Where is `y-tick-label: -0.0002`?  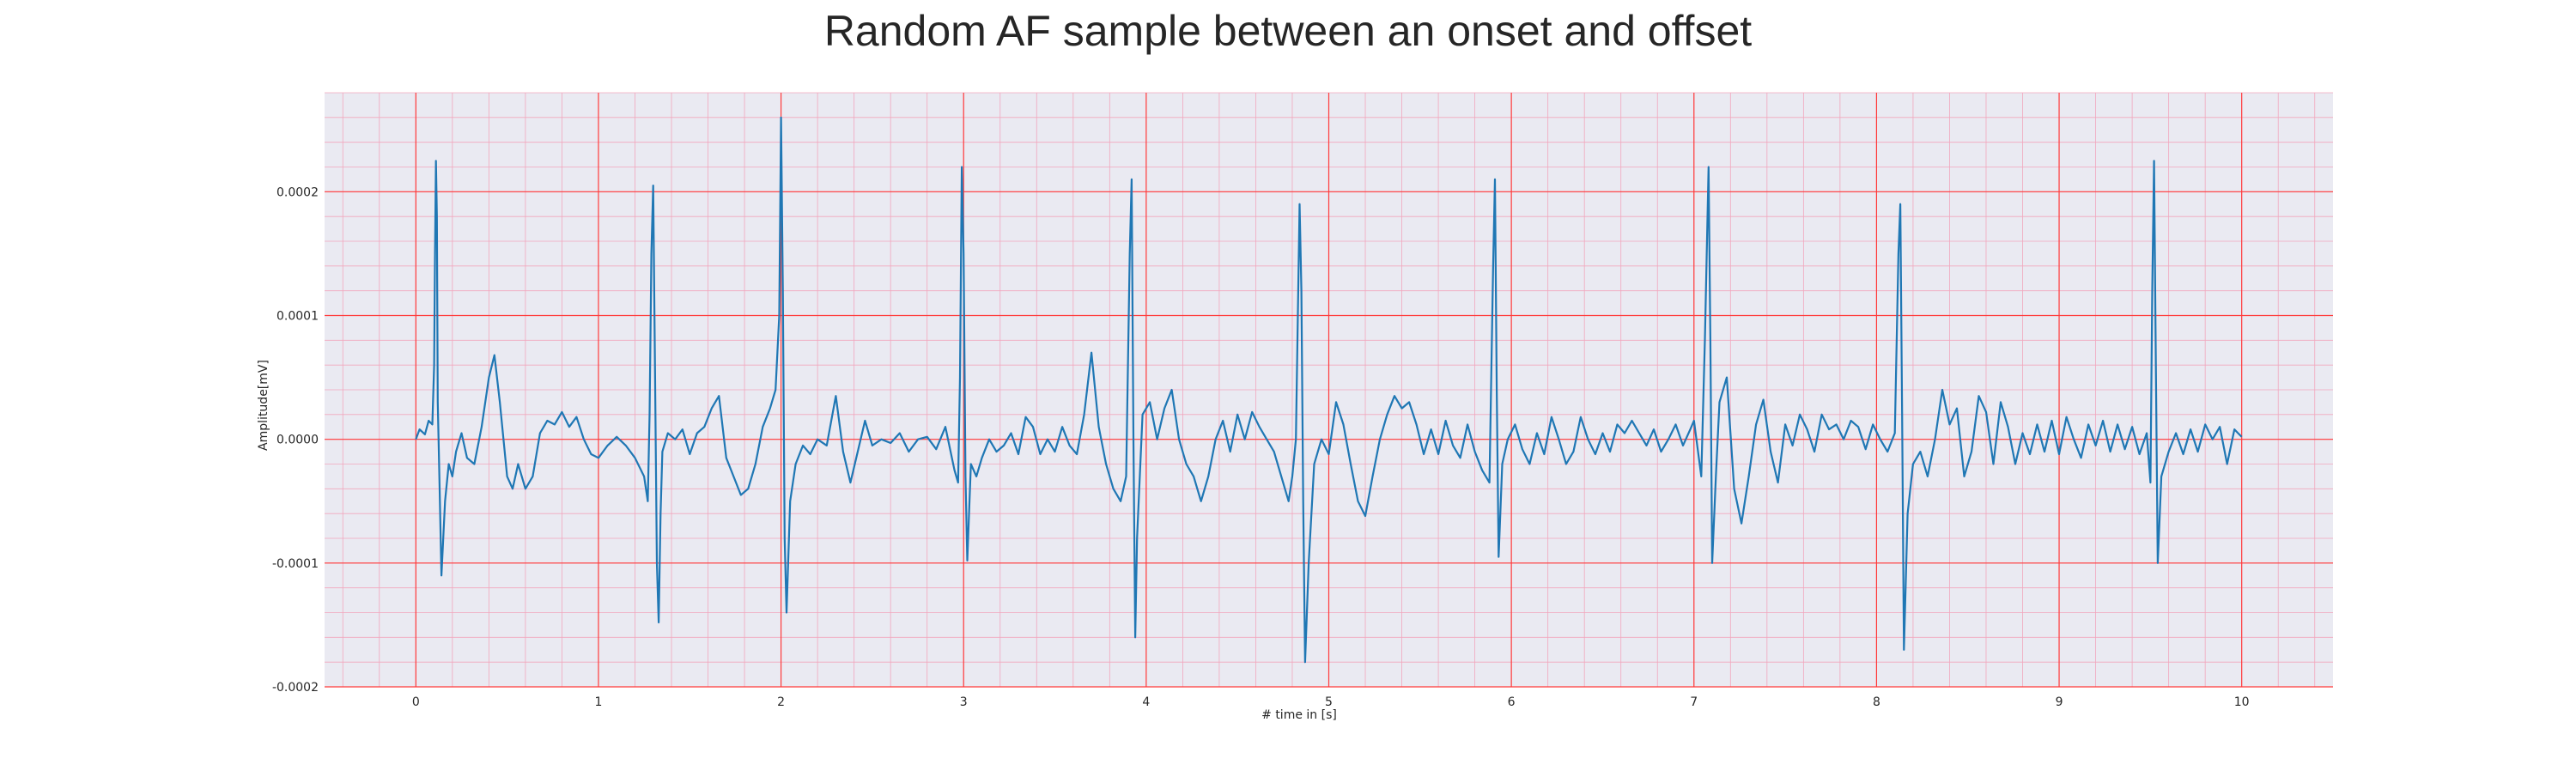 y-tick-label: -0.0002 is located at coordinates (295, 688).